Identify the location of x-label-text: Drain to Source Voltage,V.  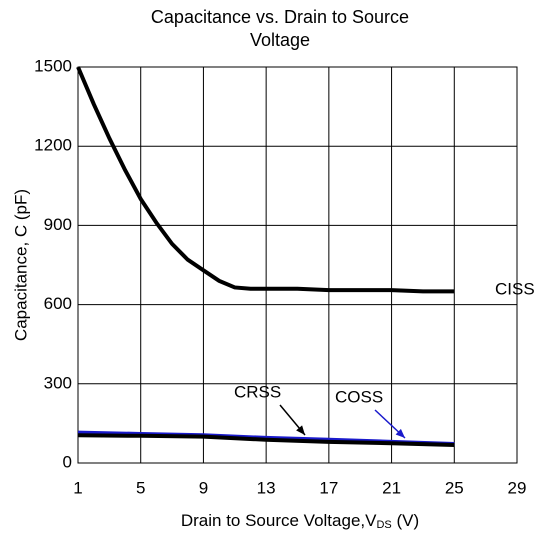
(278, 520).